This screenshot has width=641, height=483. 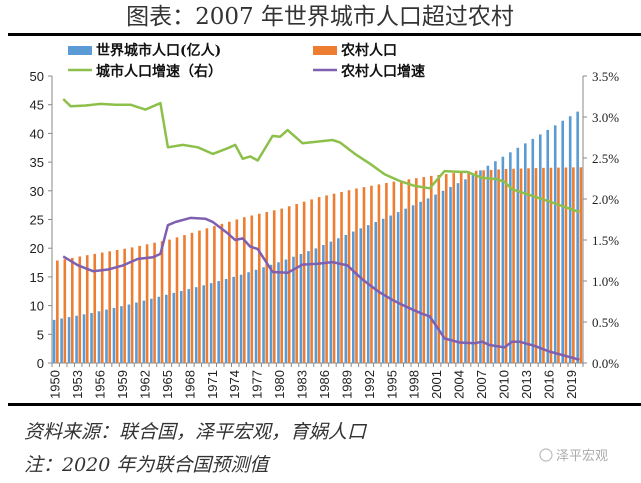 What do you see at coordinates (37, 162) in the screenshot?
I see `left-axis-tick-label: 35` at bounding box center [37, 162].